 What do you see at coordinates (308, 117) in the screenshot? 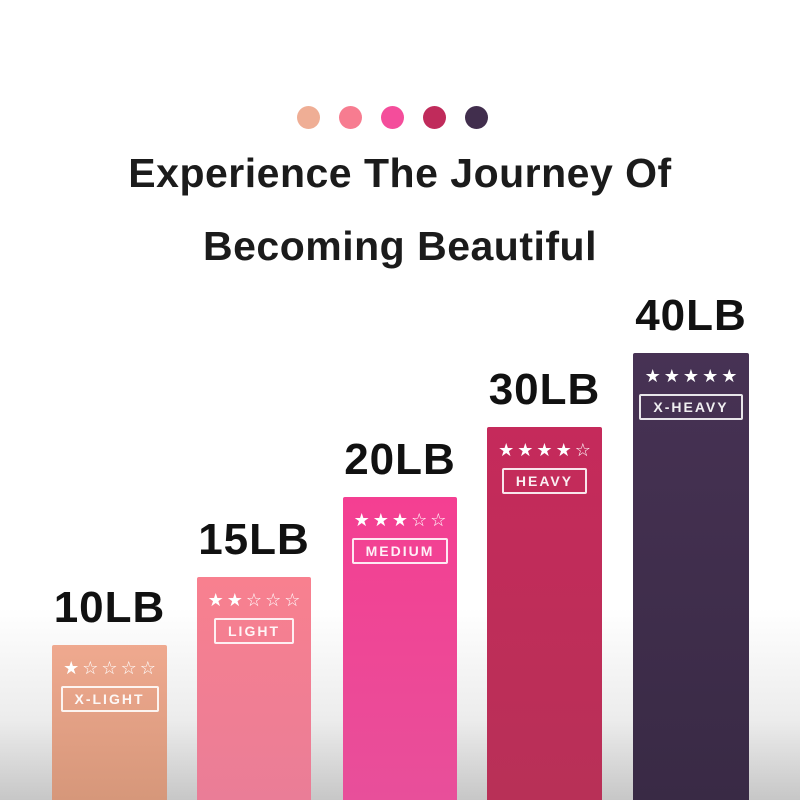
I see `palette-dot-xlight` at bounding box center [308, 117].